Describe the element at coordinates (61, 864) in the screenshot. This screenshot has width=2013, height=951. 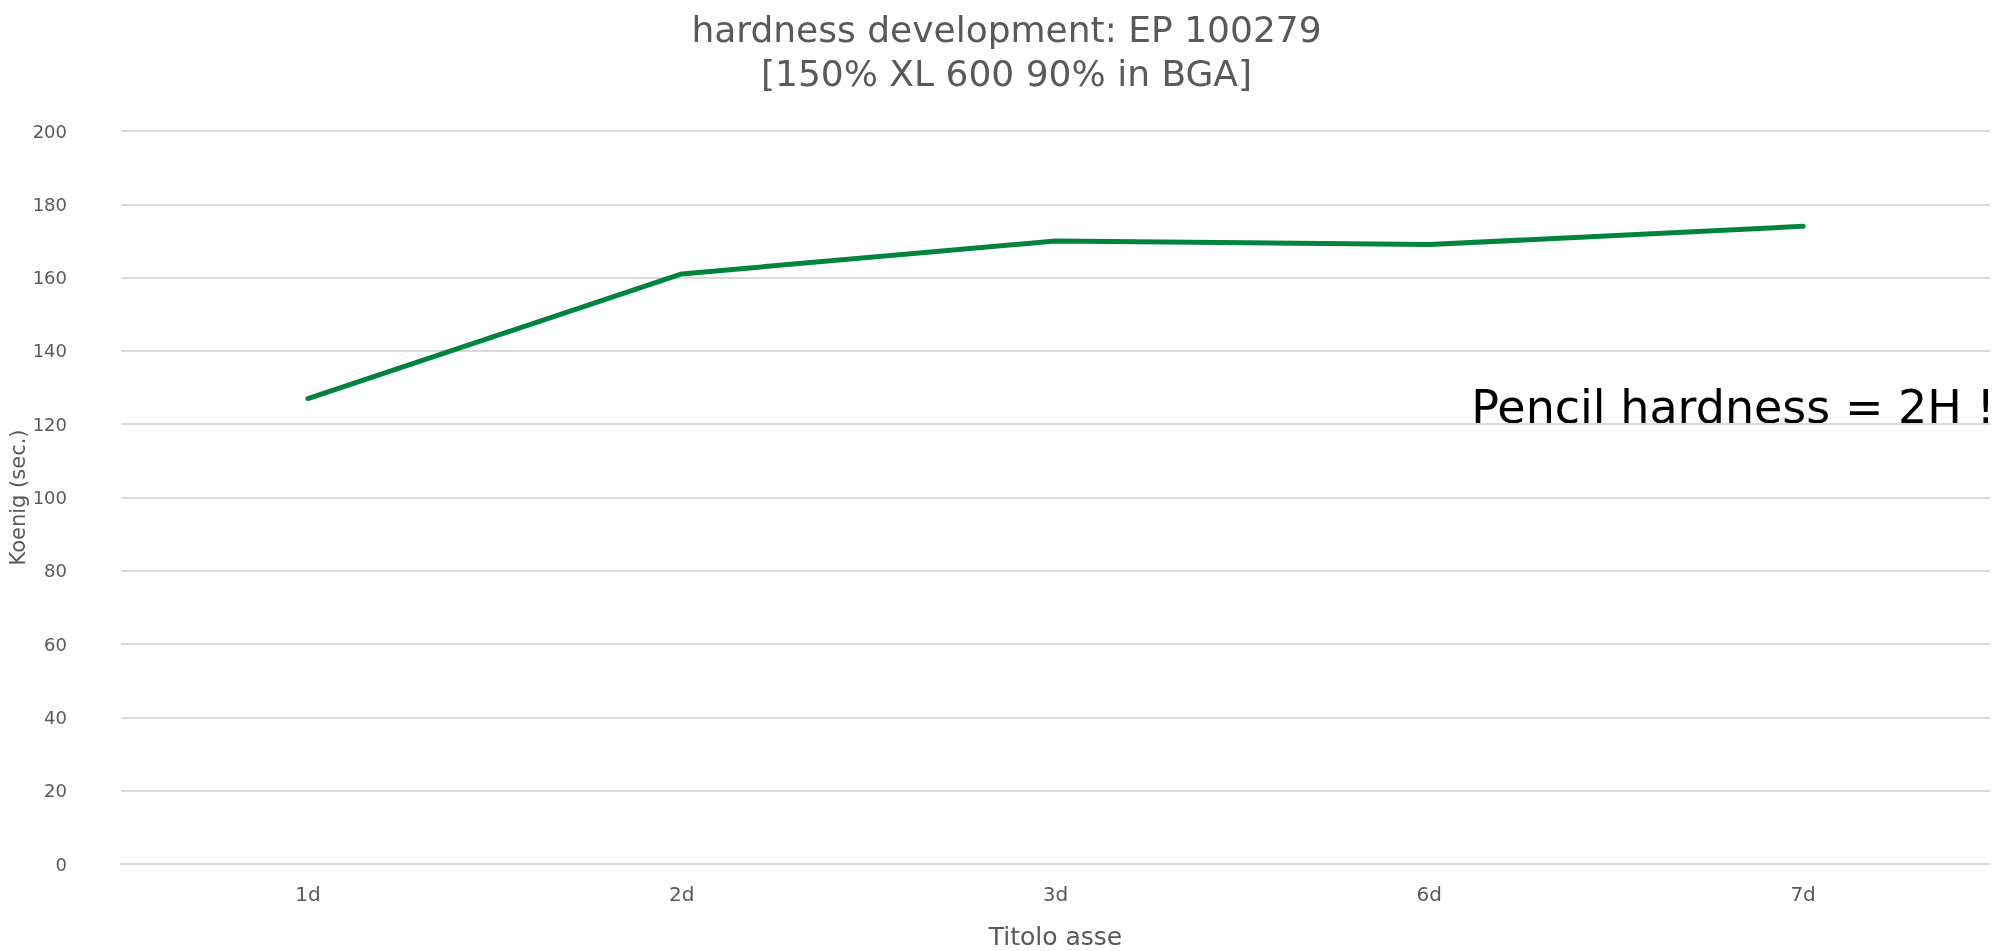
I see `y-tick-label: 0` at that location.